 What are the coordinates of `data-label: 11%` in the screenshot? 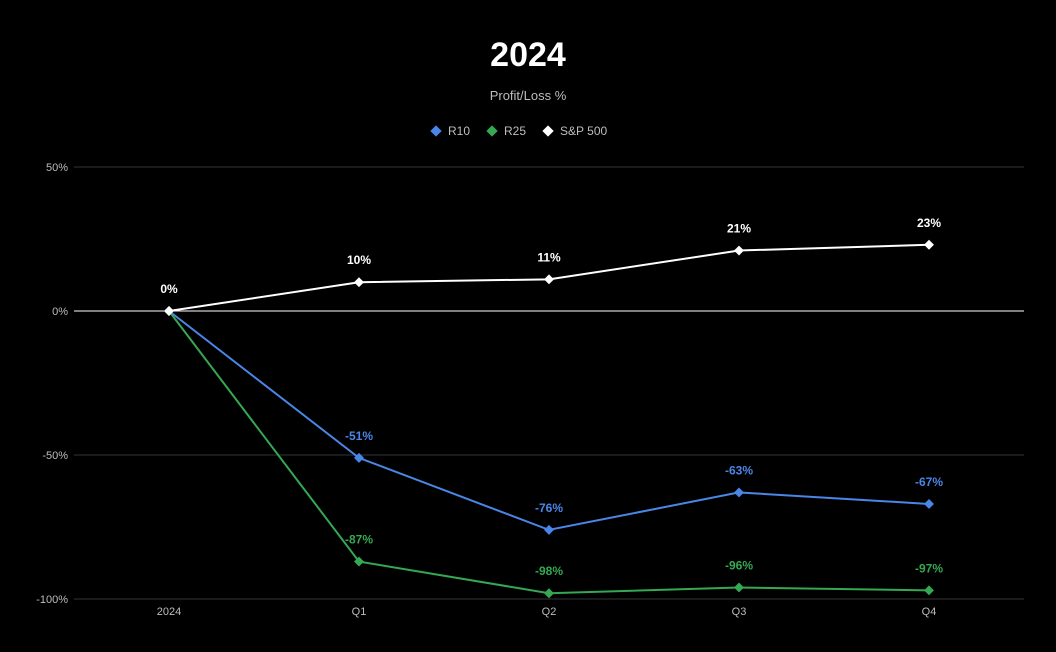 It's located at (549, 257).